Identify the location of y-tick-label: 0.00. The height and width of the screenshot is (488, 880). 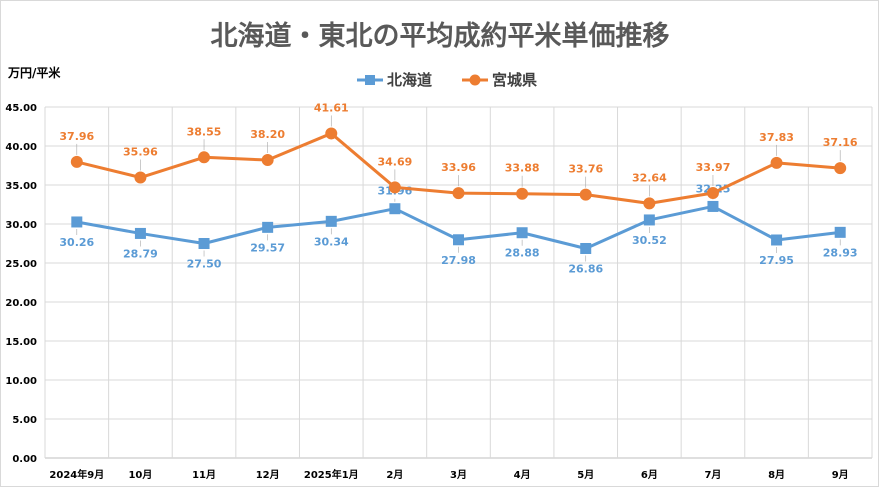
(24, 459).